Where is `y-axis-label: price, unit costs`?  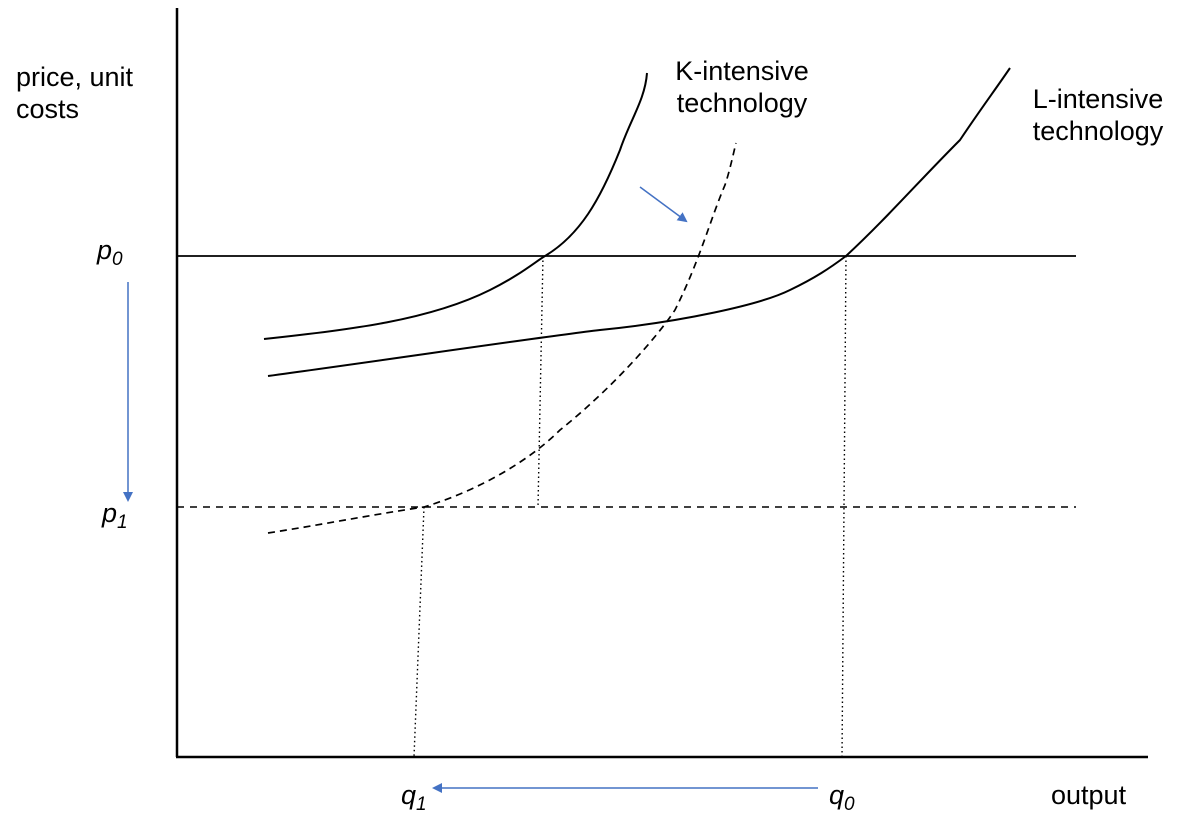
y-axis-label: price, unit costs is located at coordinates (74, 93).